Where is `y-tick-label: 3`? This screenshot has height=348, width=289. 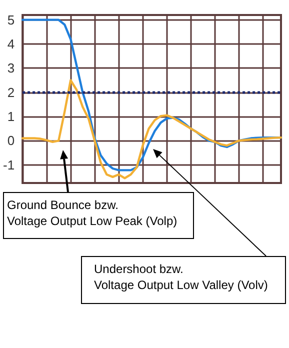 y-tick-label: 3 is located at coordinates (11, 68).